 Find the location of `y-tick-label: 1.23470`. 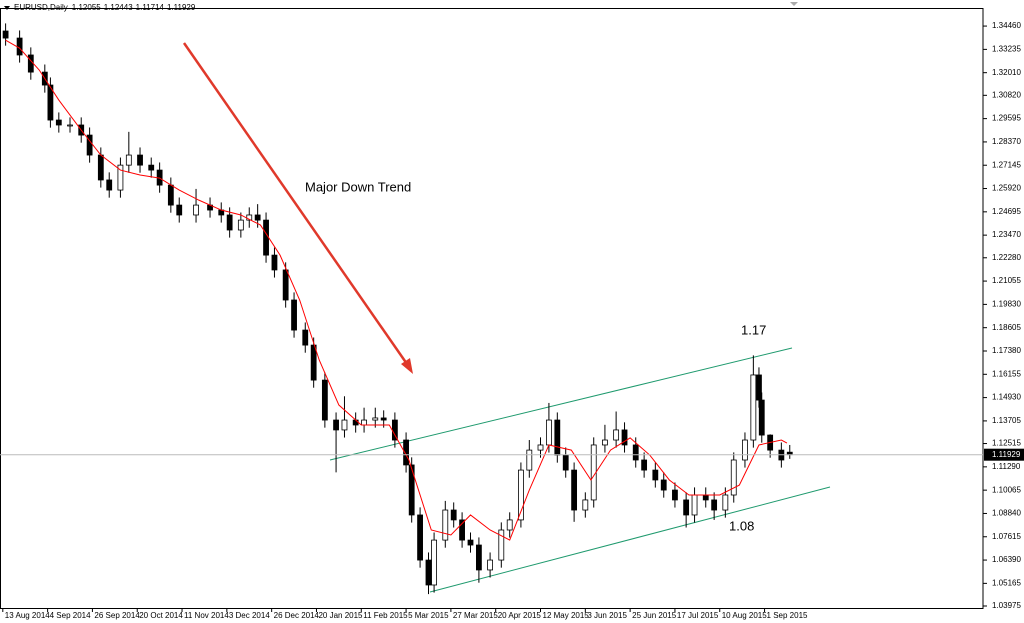

y-tick-label: 1.23470 is located at coordinates (1006, 234).